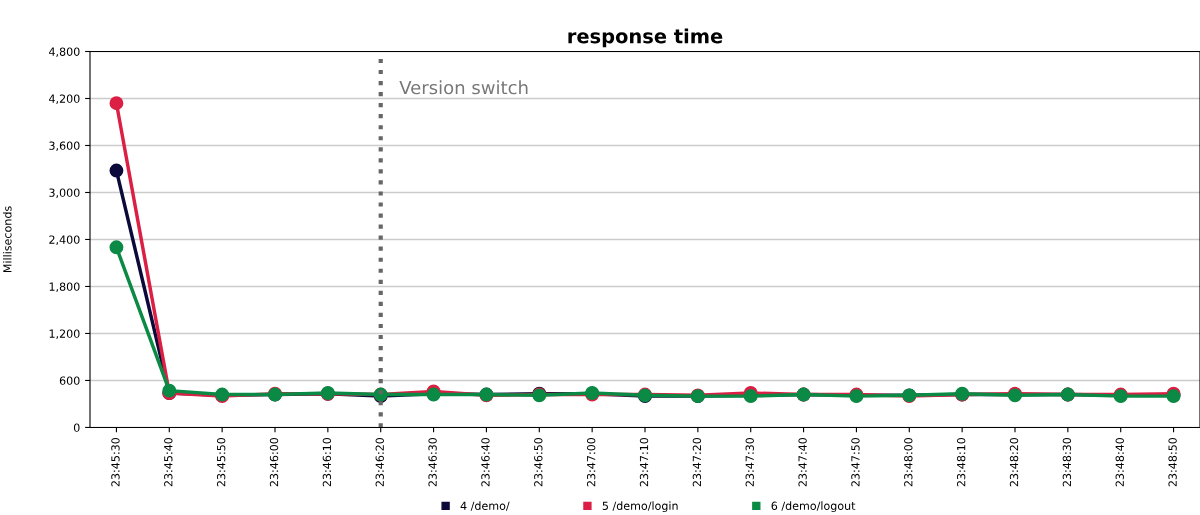 The width and height of the screenshot is (1200, 515). What do you see at coordinates (591, 462) in the screenshot?
I see `x-tick-label: 23:47:00` at bounding box center [591, 462].